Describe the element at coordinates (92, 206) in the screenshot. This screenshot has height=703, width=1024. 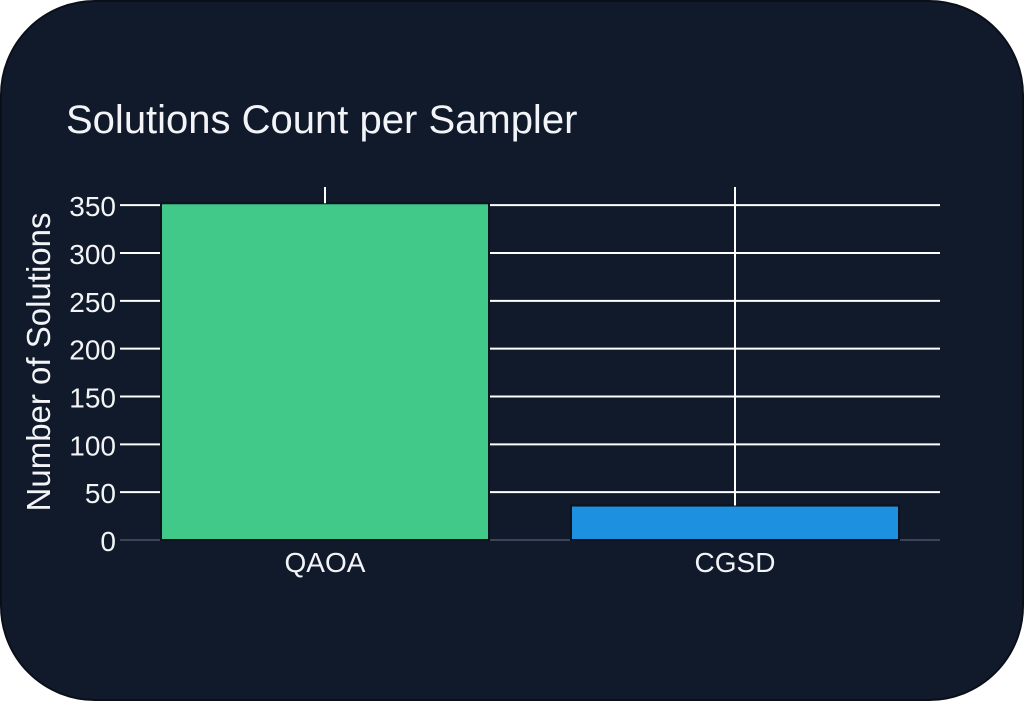
I see `y-tick-label: 350` at that location.